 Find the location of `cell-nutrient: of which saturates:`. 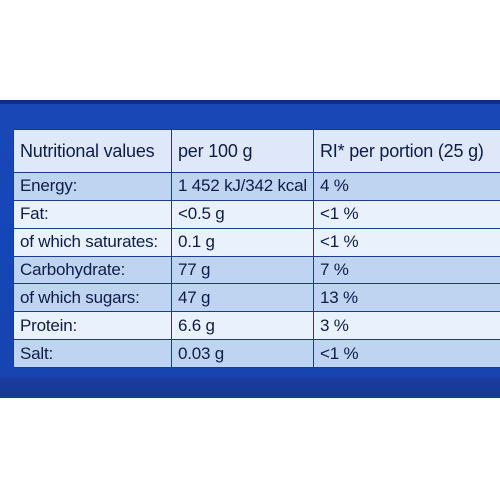

cell-nutrient: of which saturates: is located at coordinates (92, 242).